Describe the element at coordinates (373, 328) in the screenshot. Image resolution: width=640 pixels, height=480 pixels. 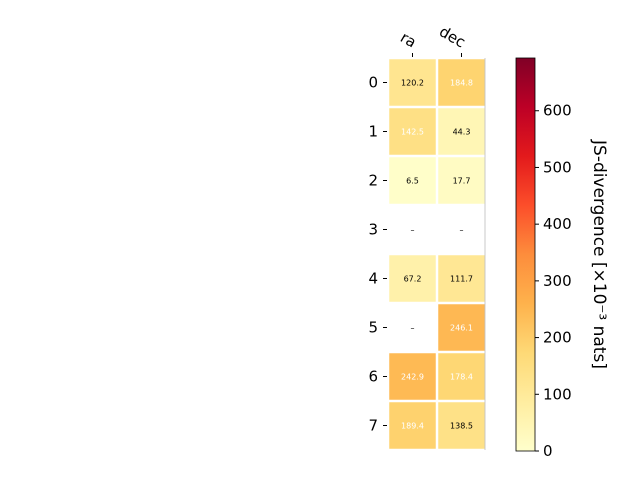
I see `row-tick-label-5: 5` at that location.